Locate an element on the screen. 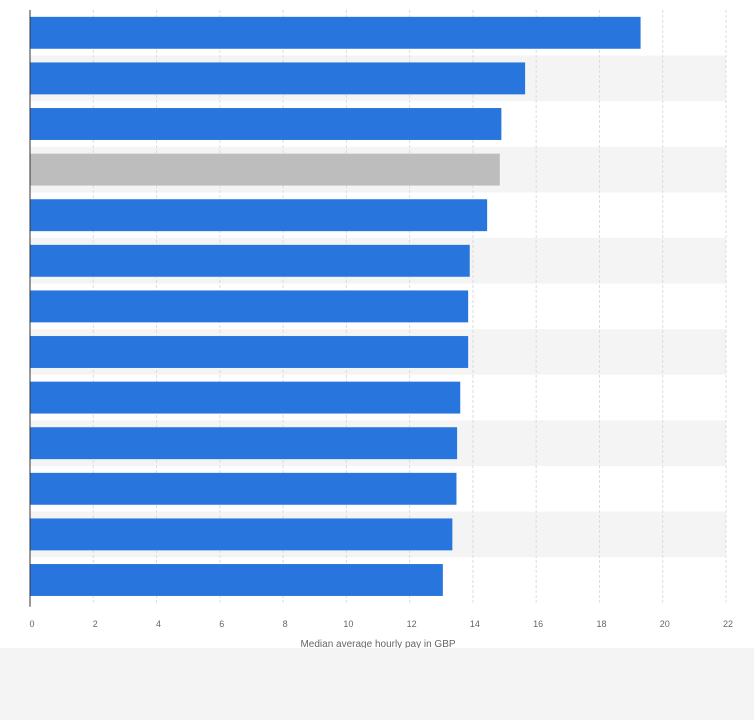 The height and width of the screenshot is (720, 754). x-tick-label: 18 is located at coordinates (601, 624).